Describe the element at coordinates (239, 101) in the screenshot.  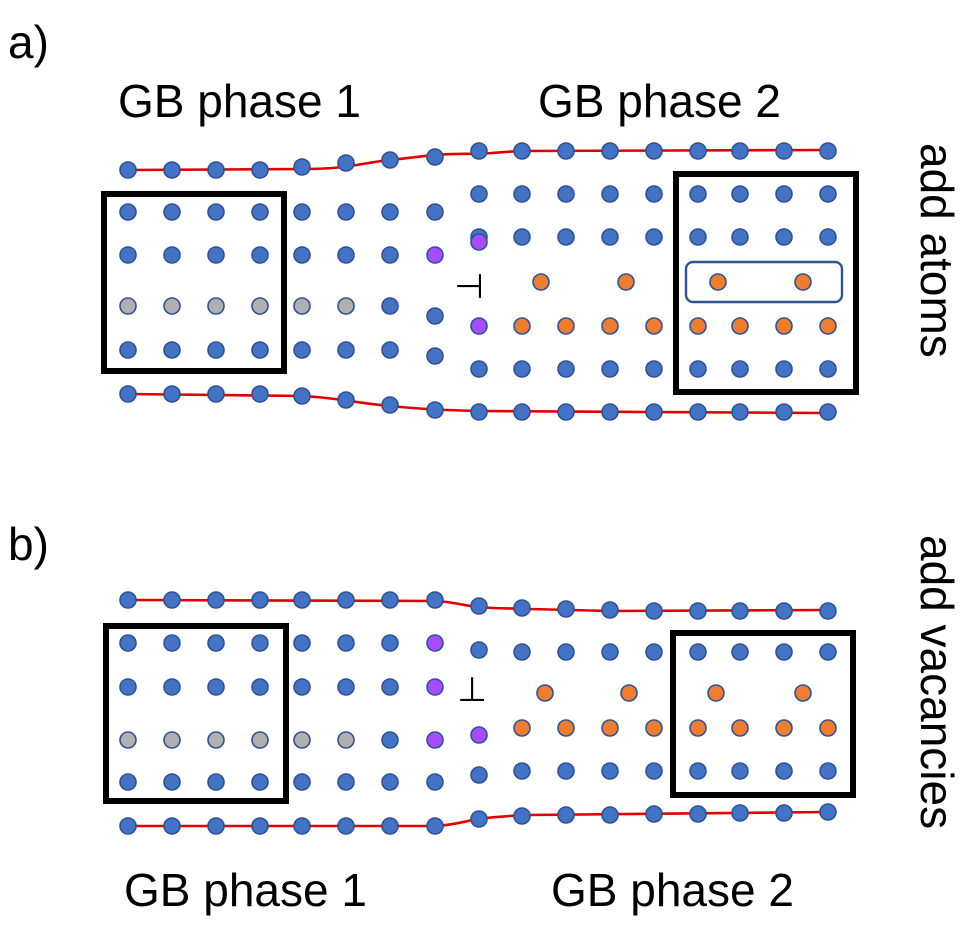
I see `panel-a-left-title: GB phase 1` at that location.